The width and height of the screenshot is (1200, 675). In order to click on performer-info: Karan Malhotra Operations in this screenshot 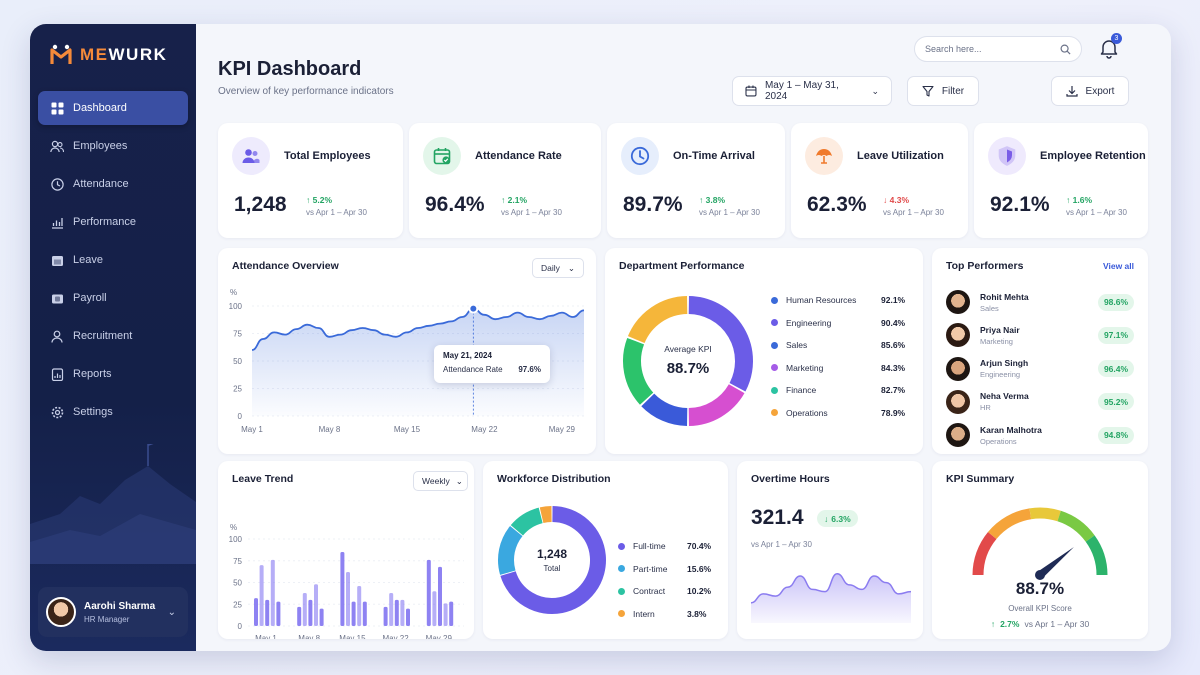, I will do `click(1011, 435)`.